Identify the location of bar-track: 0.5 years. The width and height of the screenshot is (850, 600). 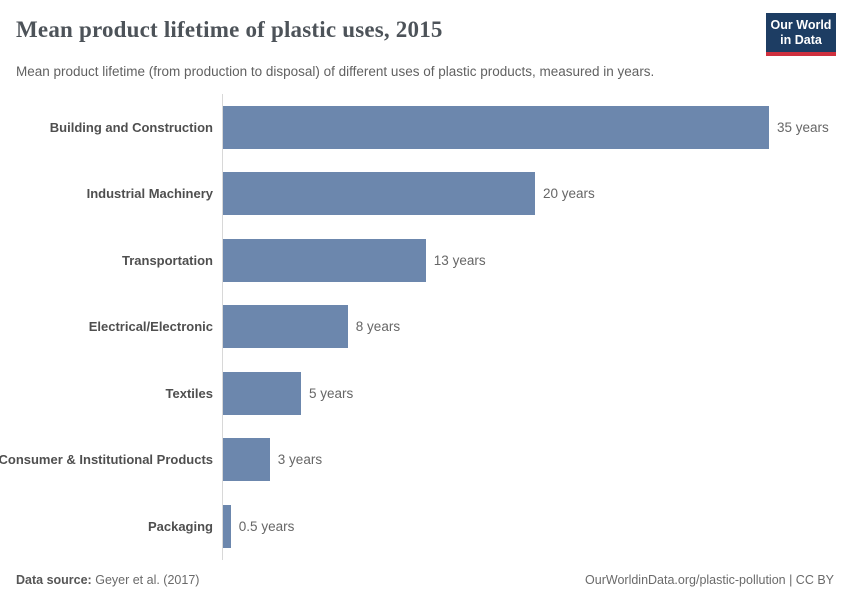
(536, 526).